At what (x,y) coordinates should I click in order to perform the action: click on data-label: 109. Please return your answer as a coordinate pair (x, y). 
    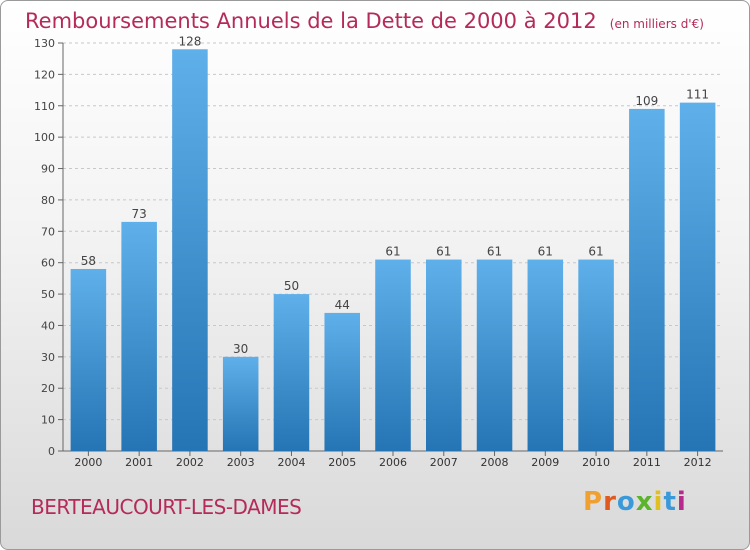
    Looking at the image, I should click on (646, 101).